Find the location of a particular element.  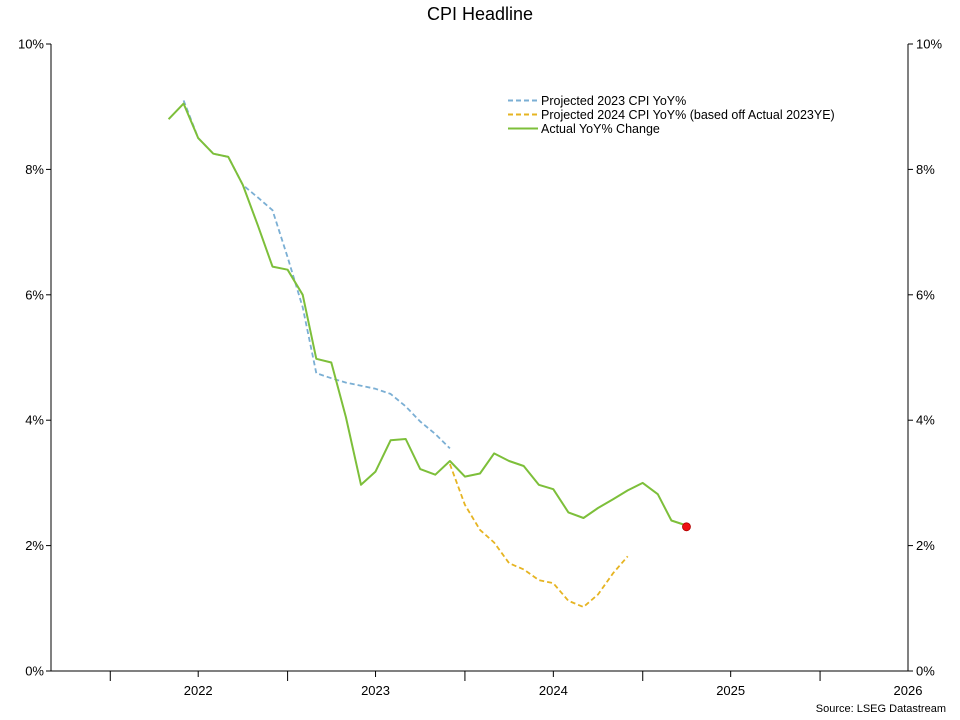

x-tick-label: 2023 is located at coordinates (375, 690).